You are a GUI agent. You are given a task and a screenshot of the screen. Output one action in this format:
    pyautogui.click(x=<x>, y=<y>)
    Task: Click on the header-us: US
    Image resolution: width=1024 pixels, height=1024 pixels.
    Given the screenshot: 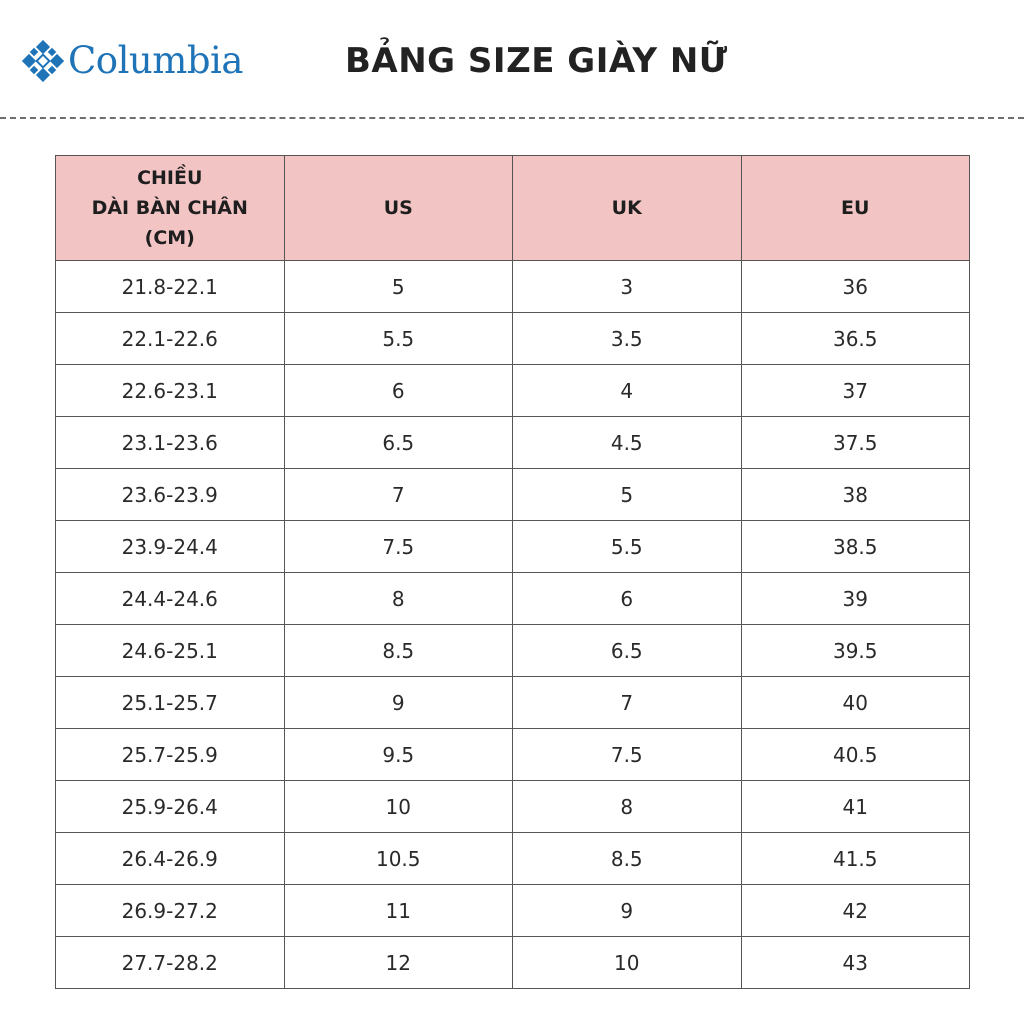 What is the action you would take?
    pyautogui.click(x=398, y=208)
    